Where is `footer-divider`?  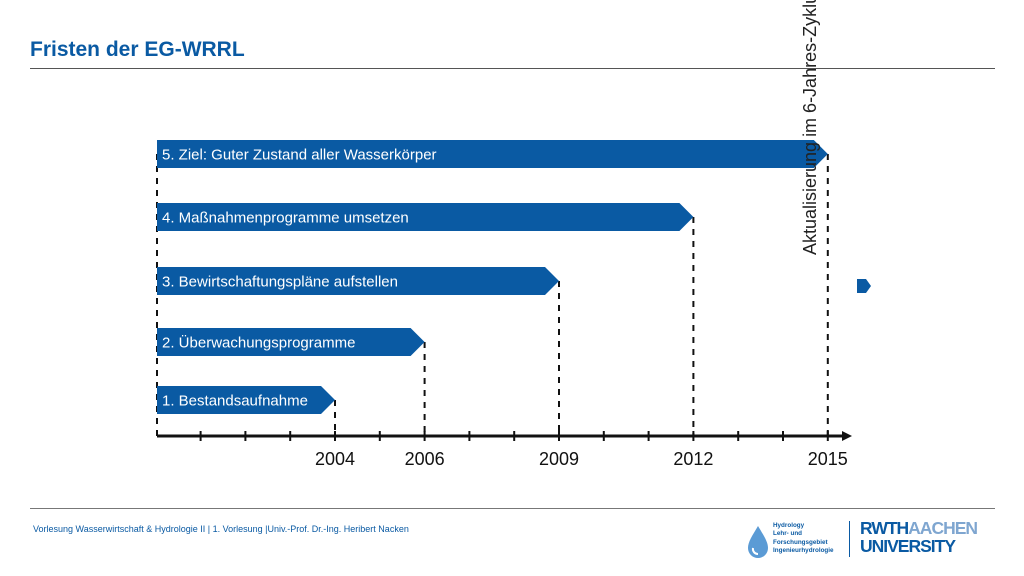
footer-divider is located at coordinates (512, 508).